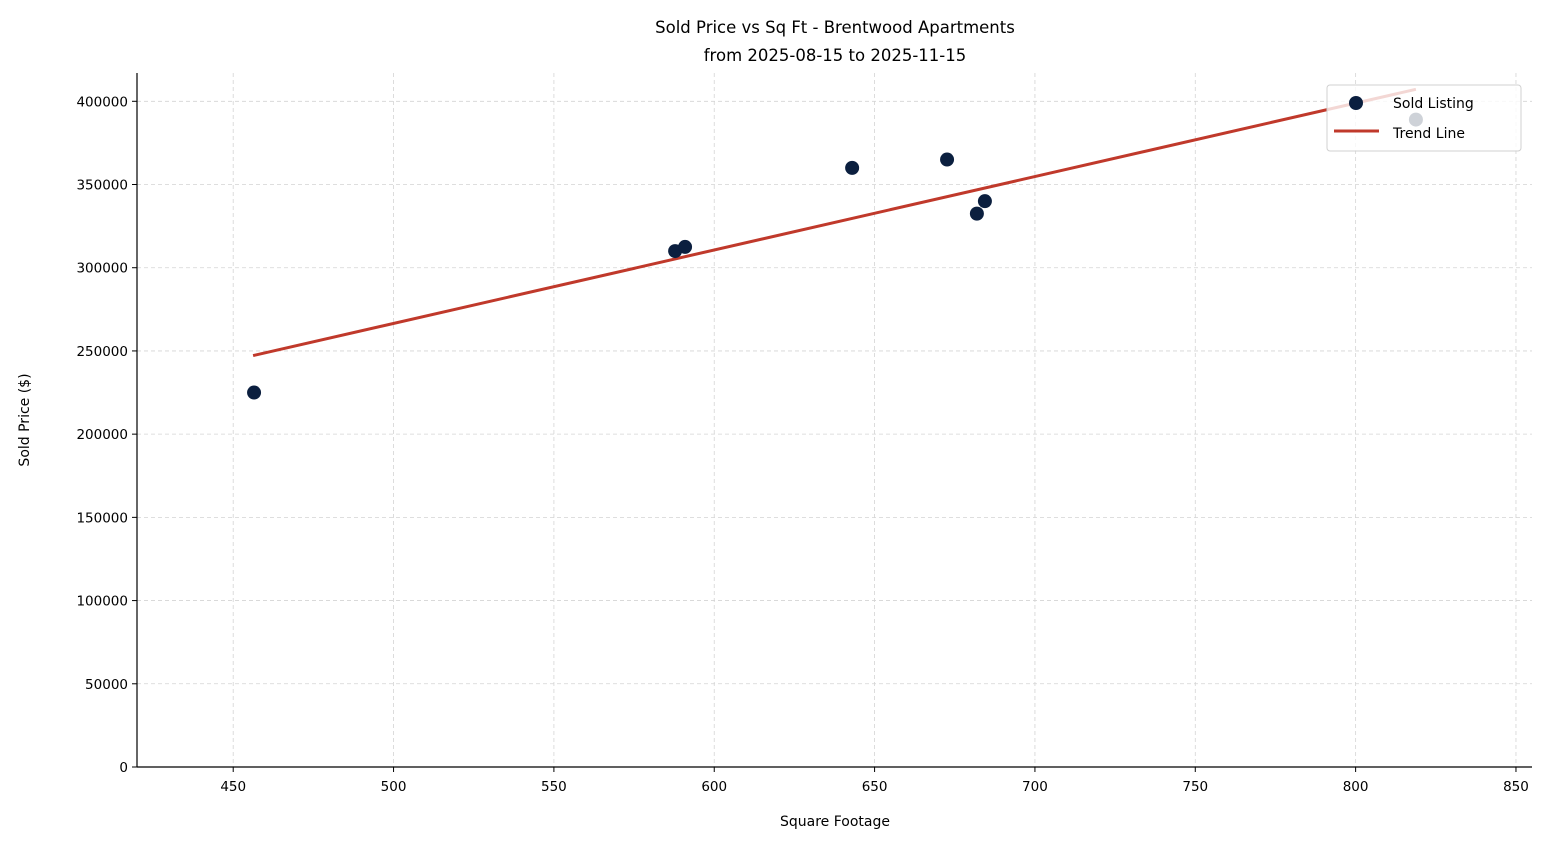 This screenshot has width=1551, height=845. What do you see at coordinates (1433, 104) in the screenshot?
I see `legend-label-sold-listing: Sold Listing` at bounding box center [1433, 104].